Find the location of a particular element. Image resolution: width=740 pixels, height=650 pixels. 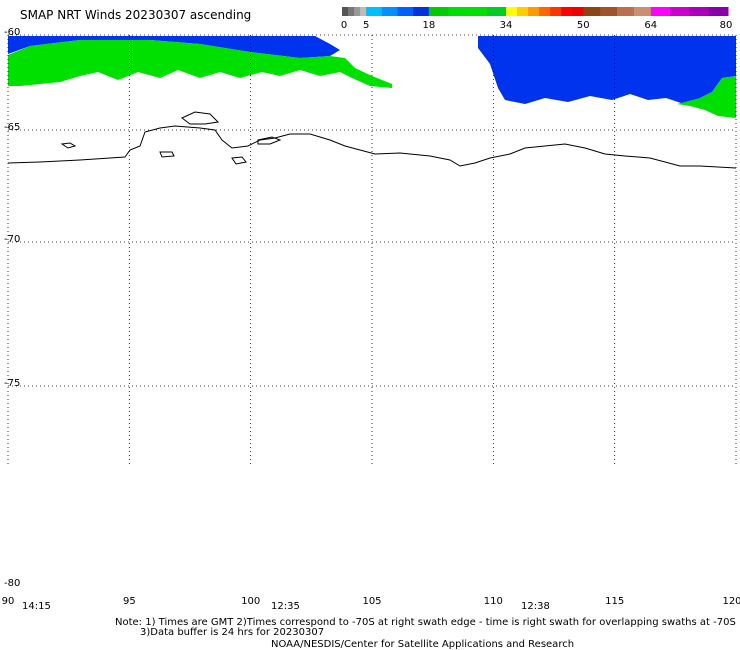

wind-swath-left-green is located at coordinates (200, 64).